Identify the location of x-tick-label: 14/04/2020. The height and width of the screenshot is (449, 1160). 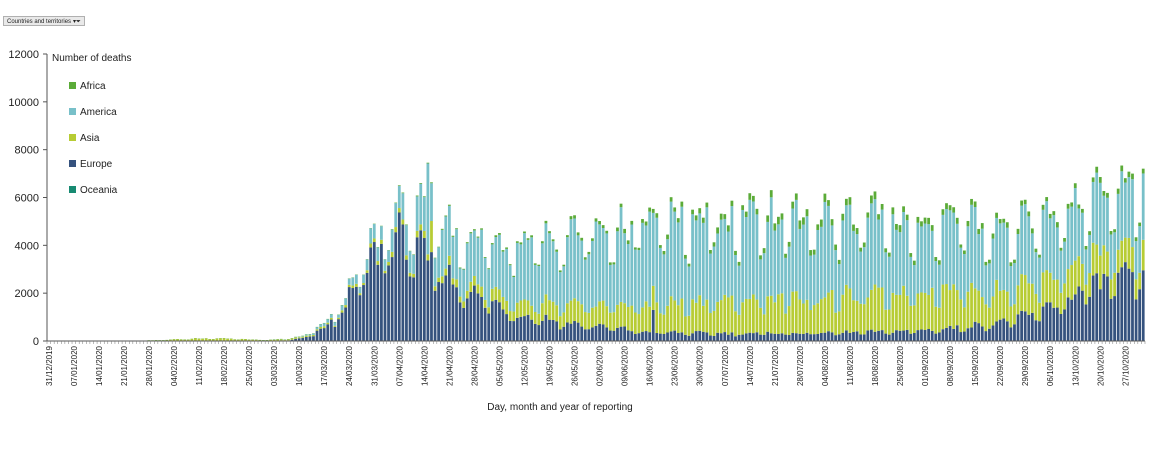
(424, 365).